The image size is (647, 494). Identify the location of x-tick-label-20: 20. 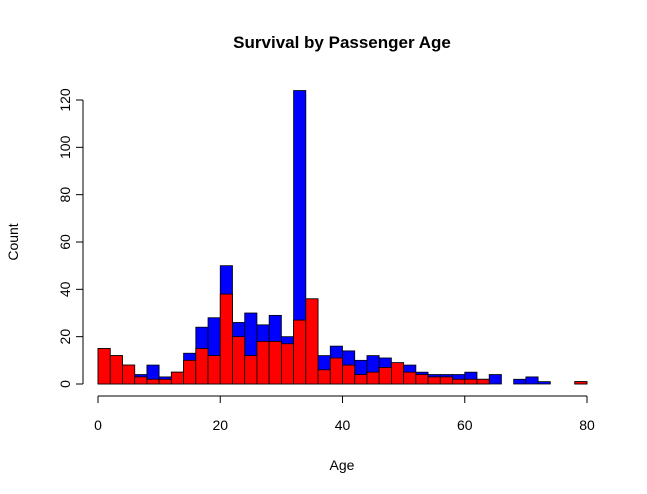
(220, 425).